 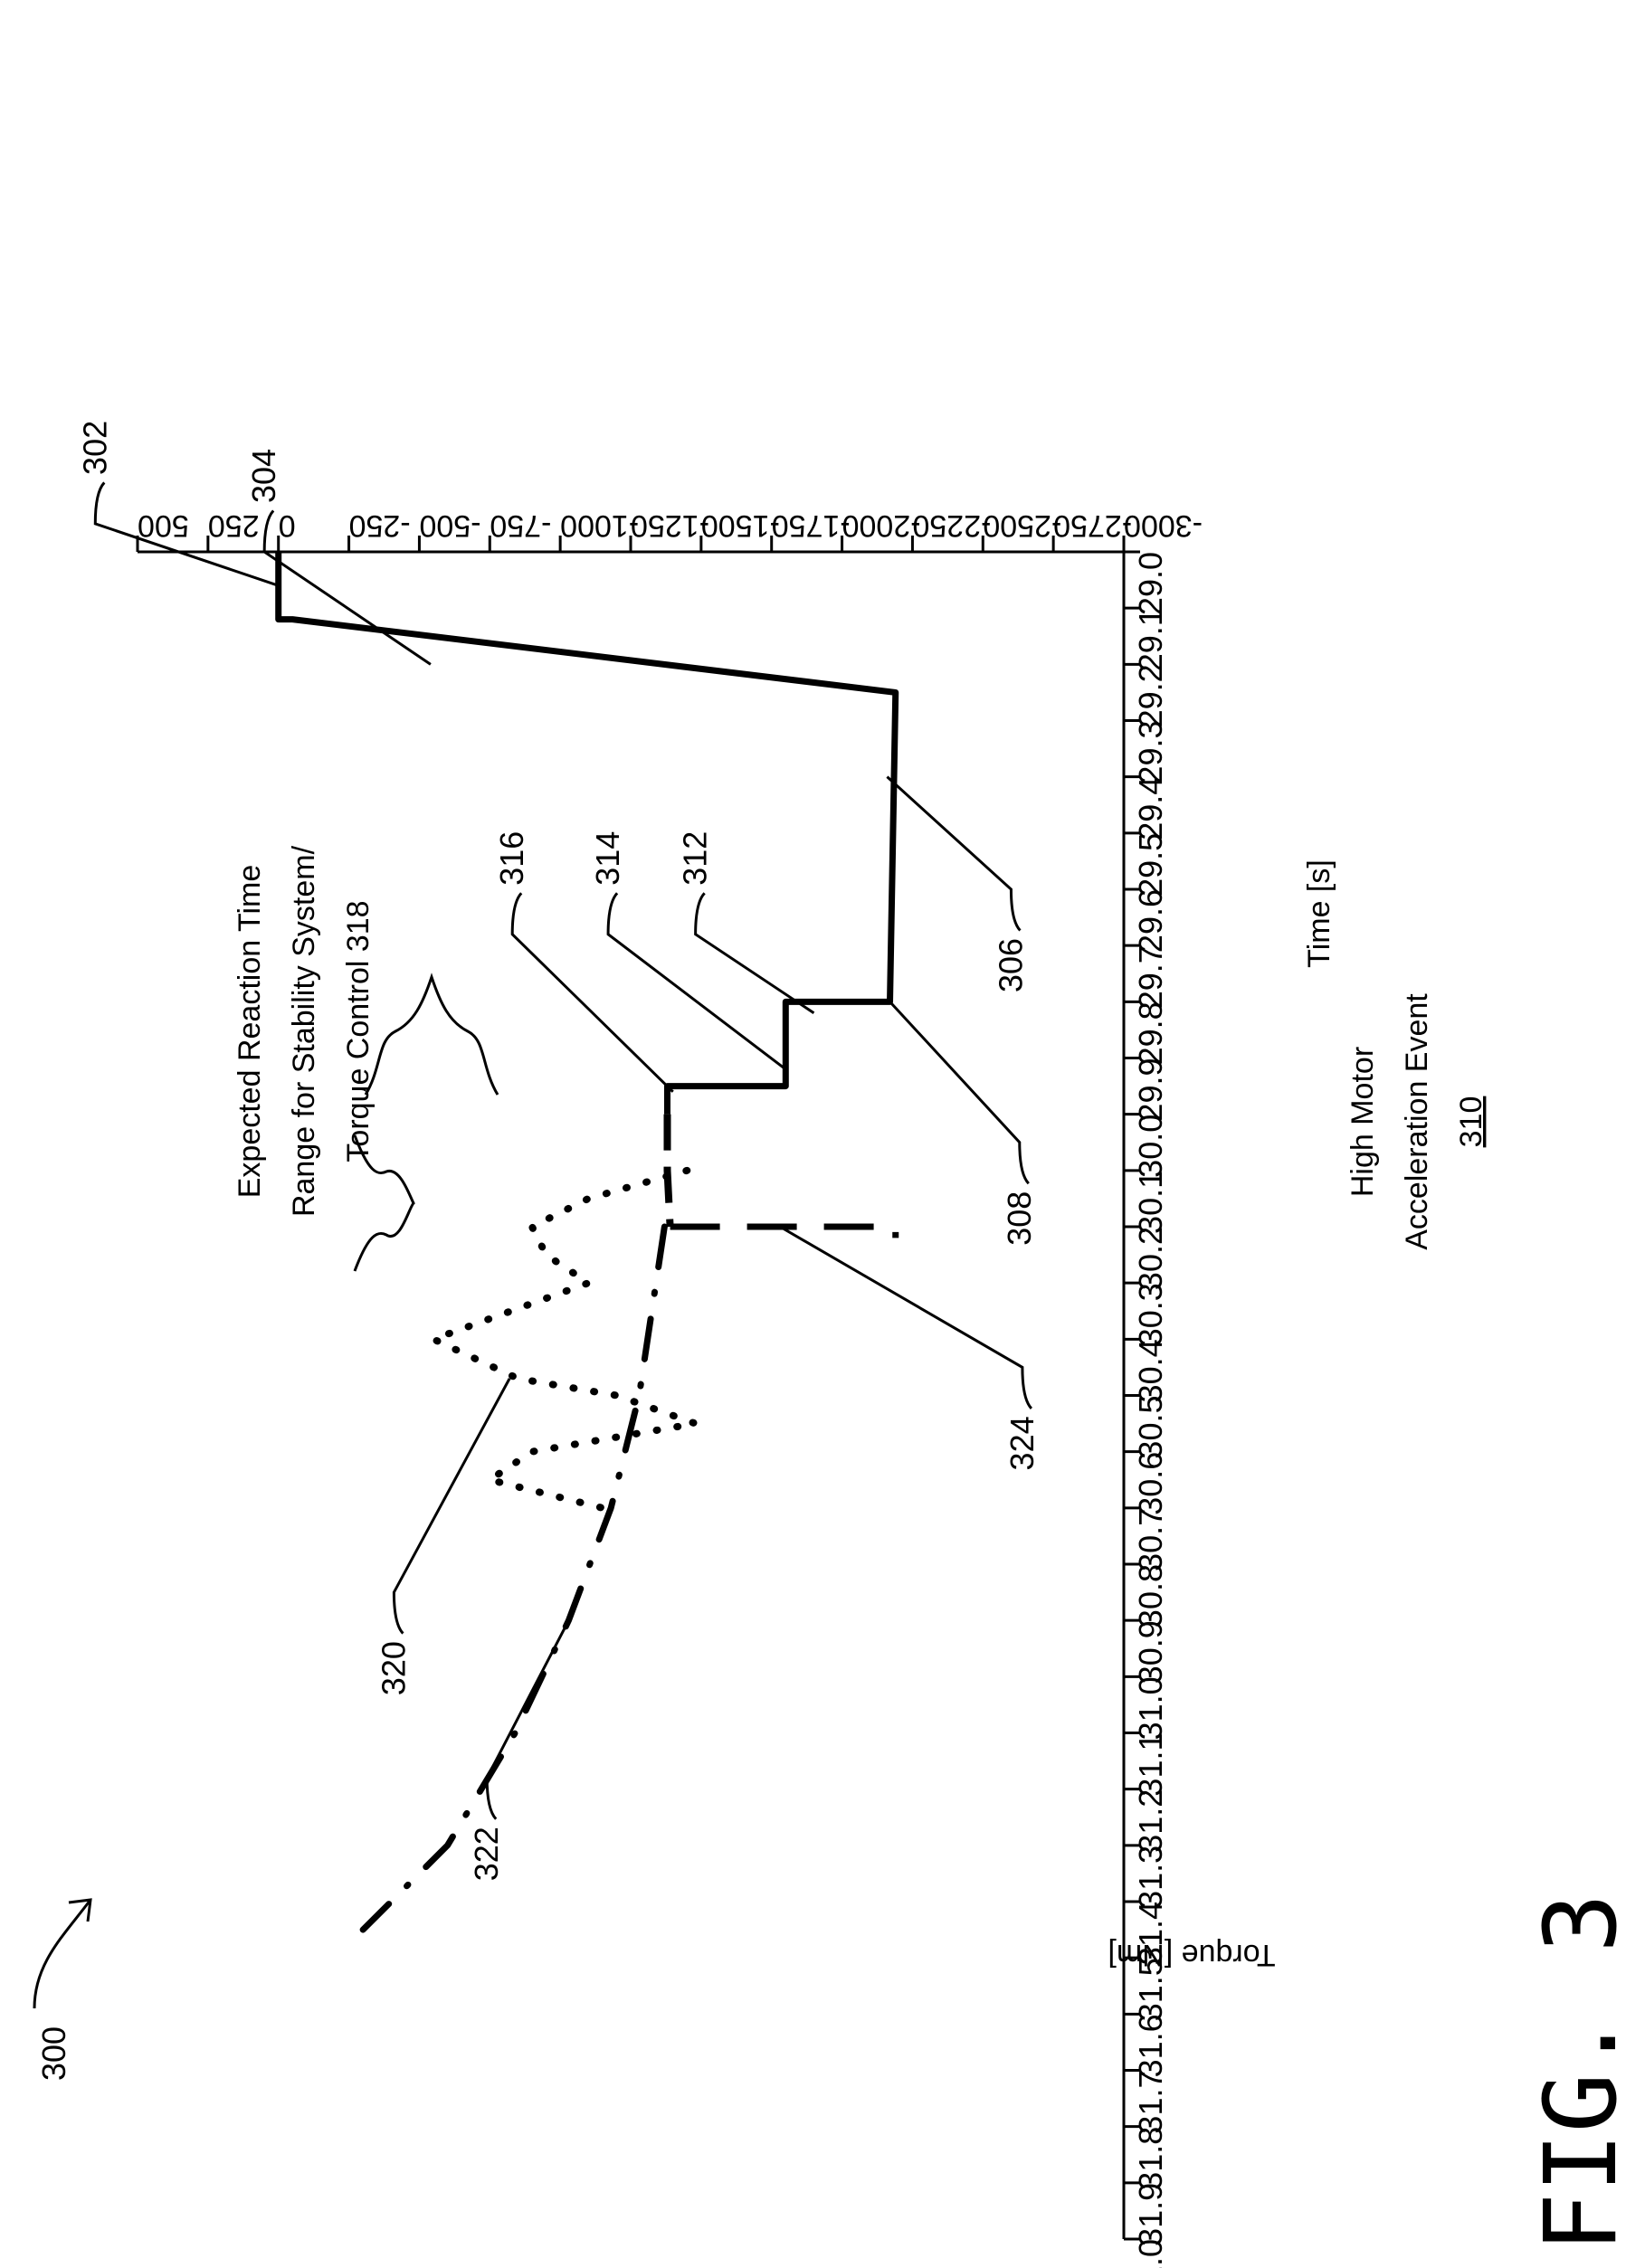 I want to click on x-tick-label: 29.5, so click(x=1150, y=865).